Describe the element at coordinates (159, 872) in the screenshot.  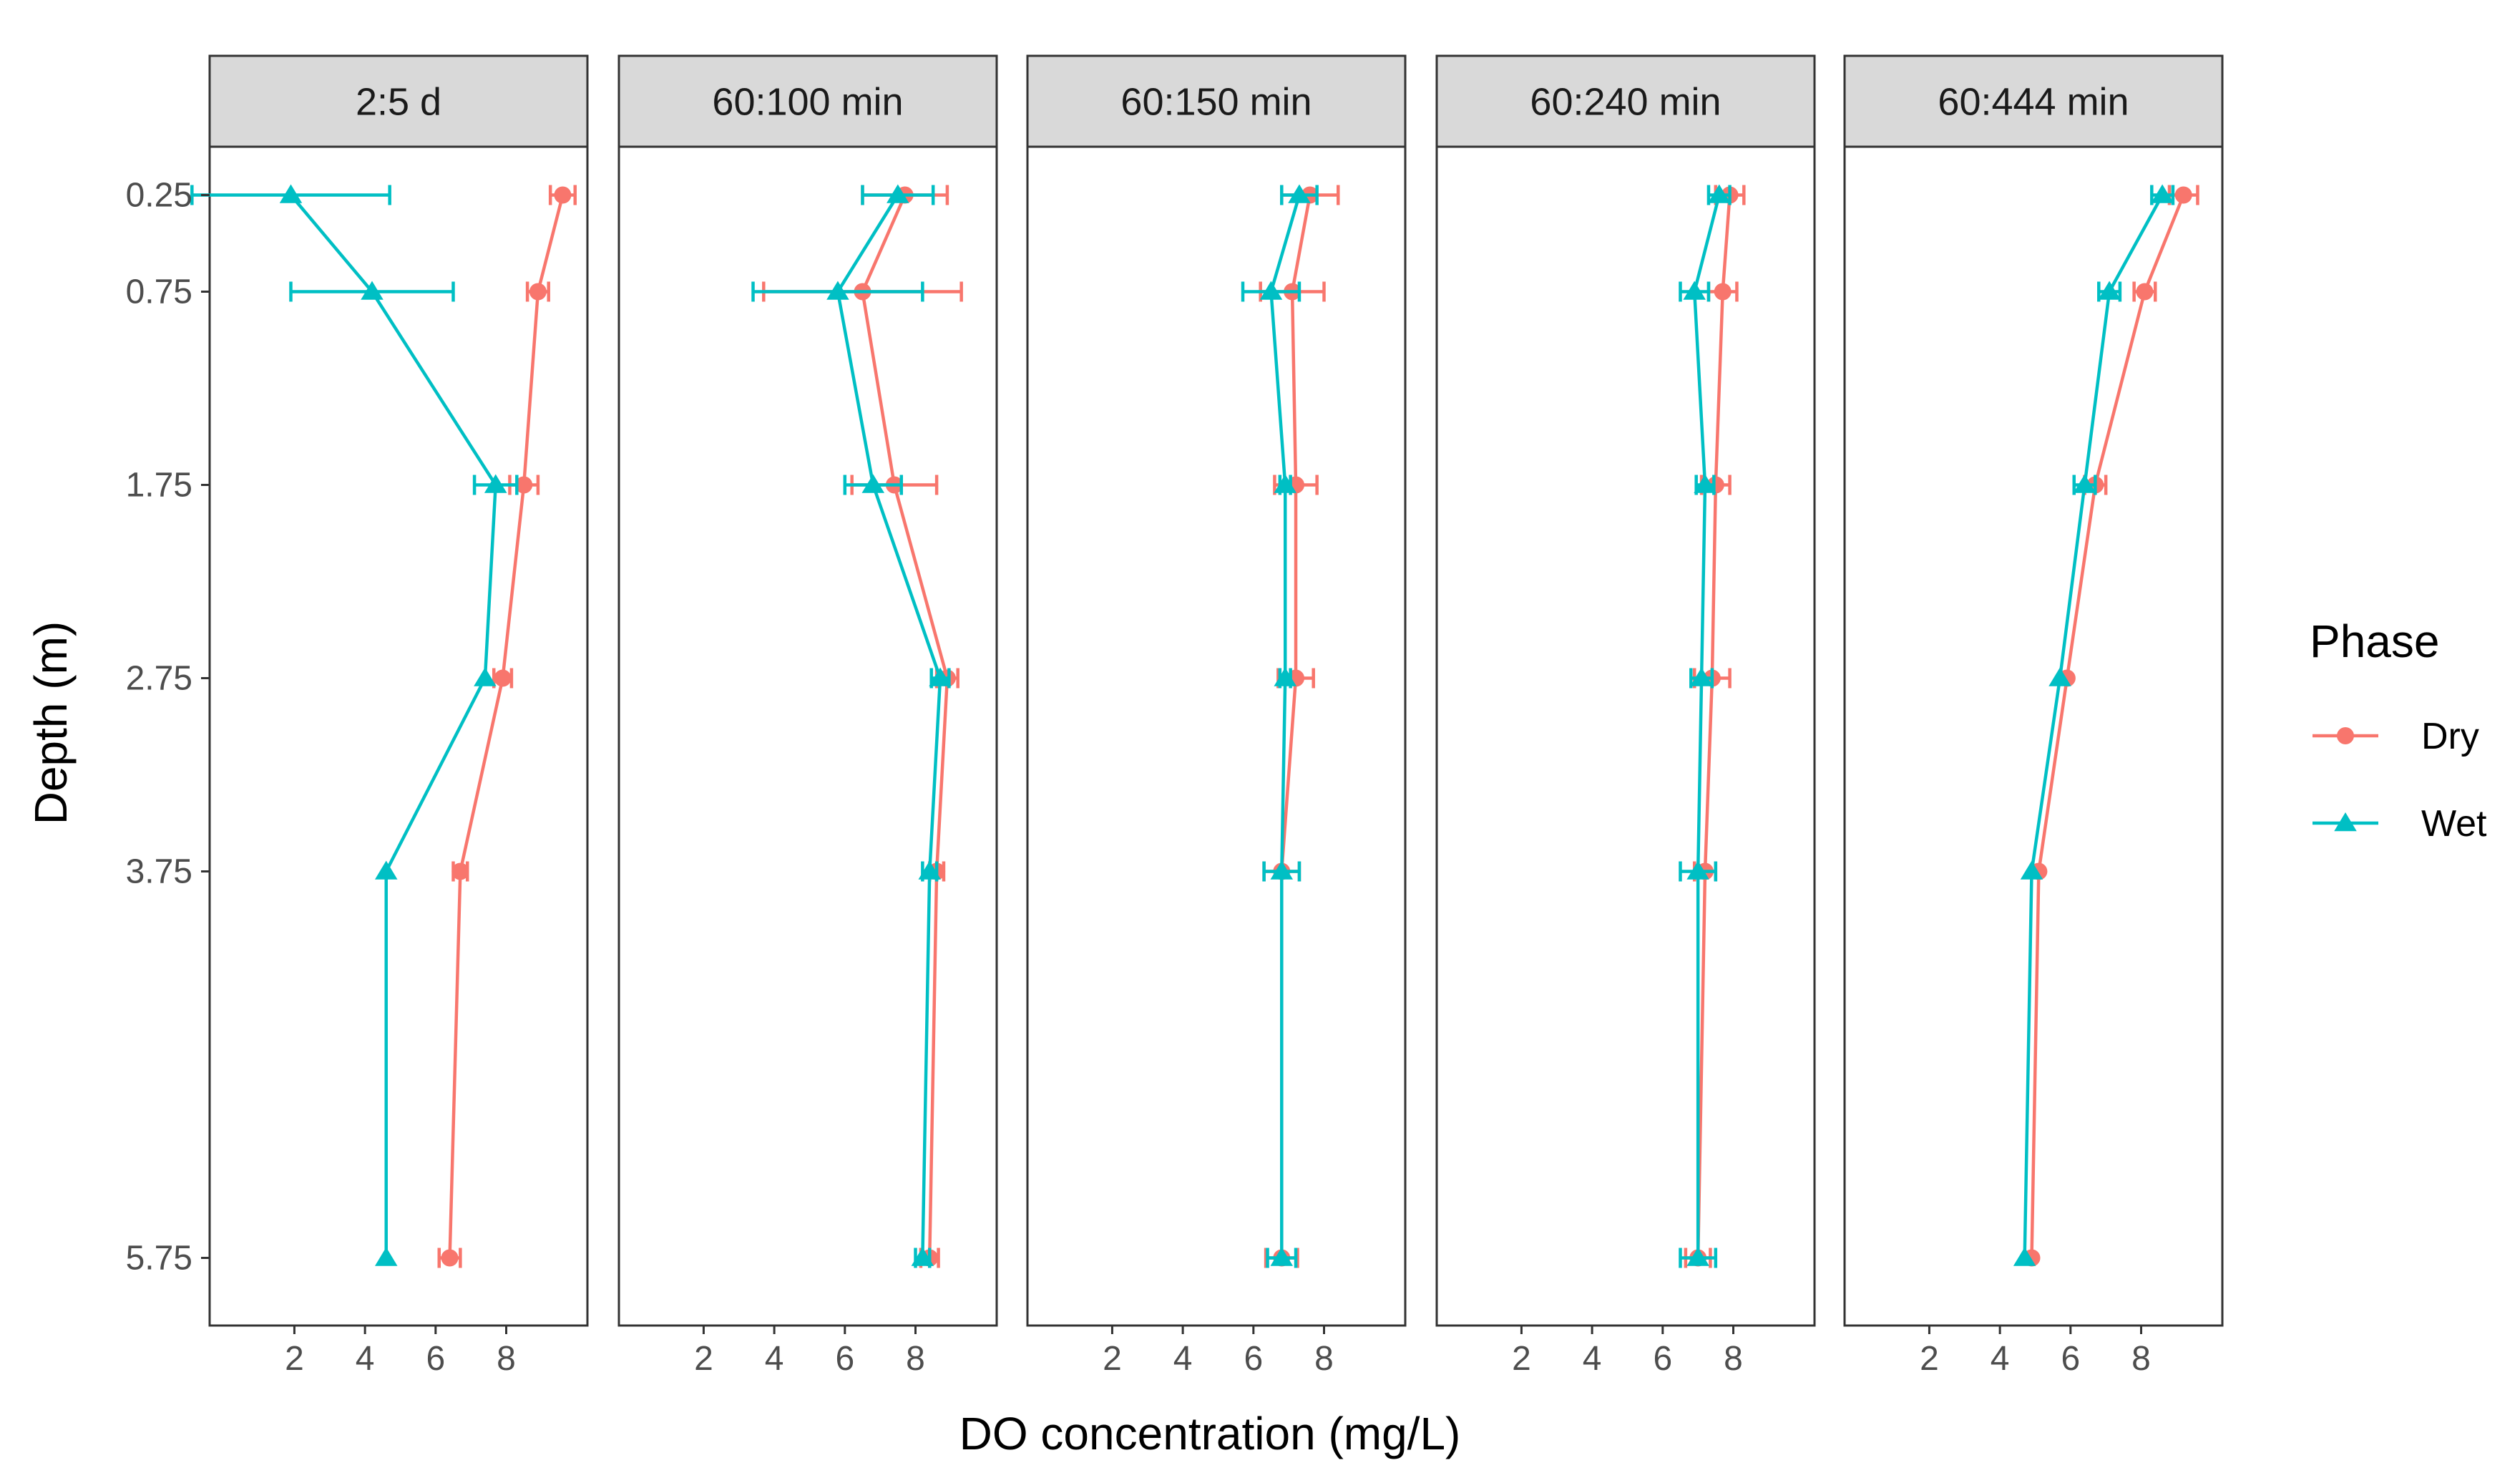
I see `y-tick-label: 3.75` at that location.